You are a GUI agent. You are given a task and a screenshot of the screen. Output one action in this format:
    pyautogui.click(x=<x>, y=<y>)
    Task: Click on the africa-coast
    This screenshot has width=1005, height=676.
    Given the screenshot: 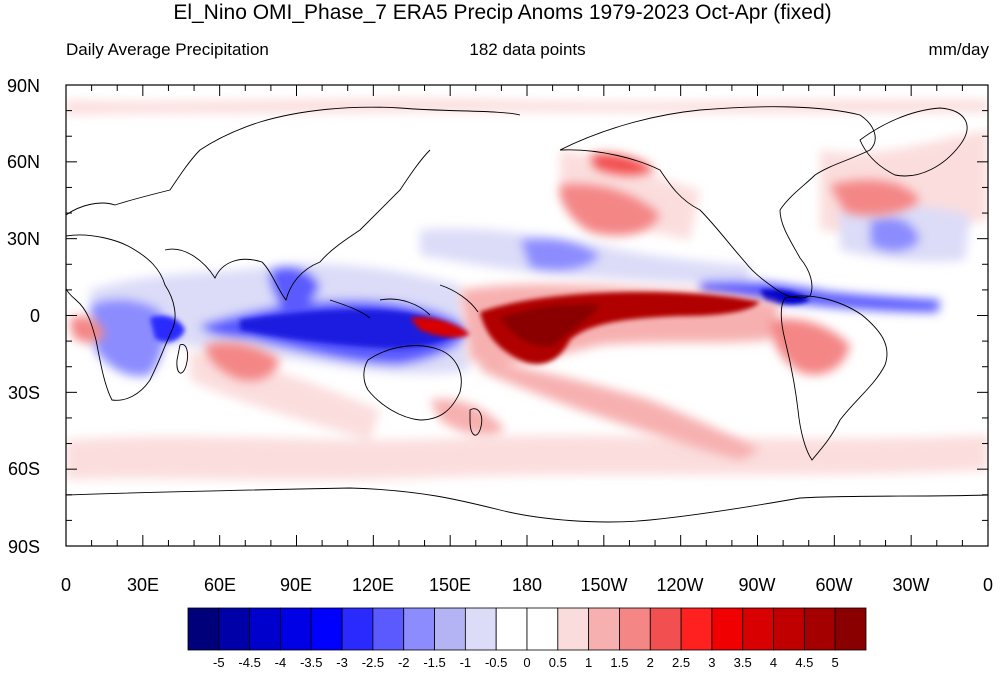 What is the action you would take?
    pyautogui.click(x=121, y=317)
    